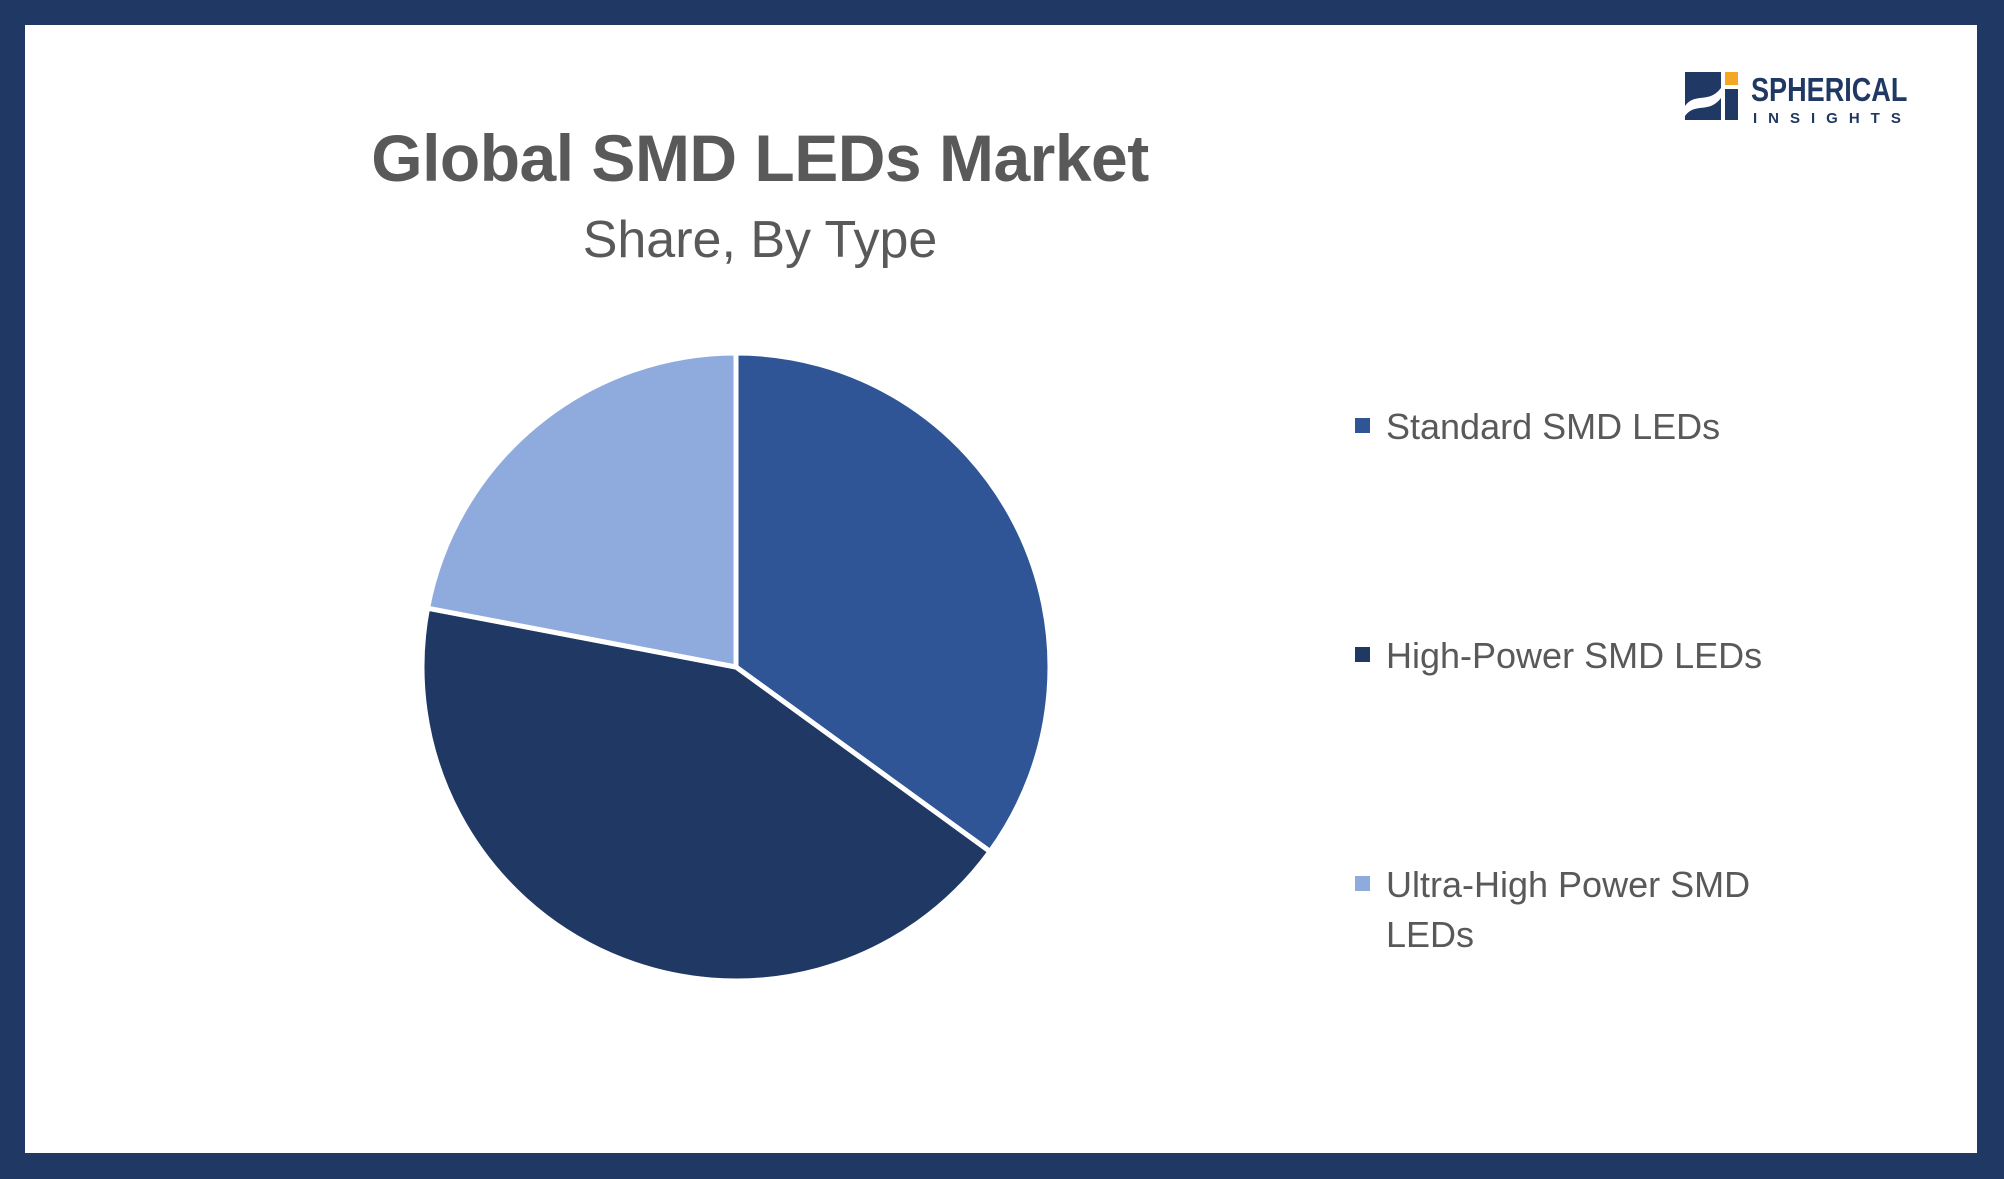 This screenshot has height=1179, width=2004. I want to click on legend-swatch-ultra-high-power, so click(1362, 883).